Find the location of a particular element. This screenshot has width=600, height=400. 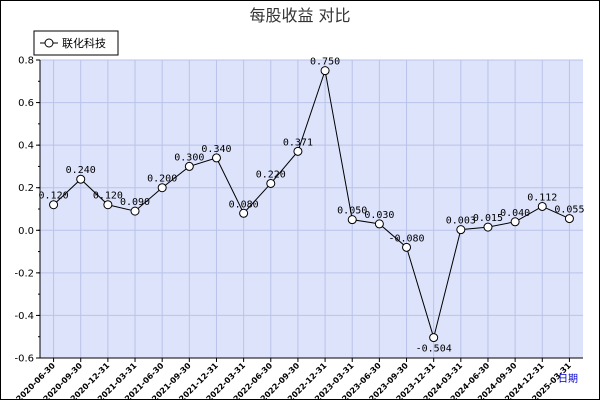

y-tick-label: 0.6 is located at coordinates (26, 103).